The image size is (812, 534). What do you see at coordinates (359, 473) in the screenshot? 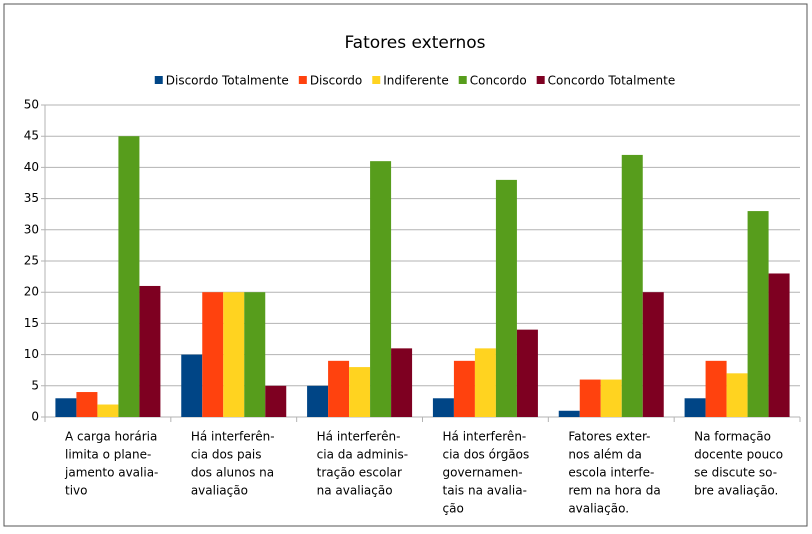
I see `x-tick-label: tração escolar` at bounding box center [359, 473].